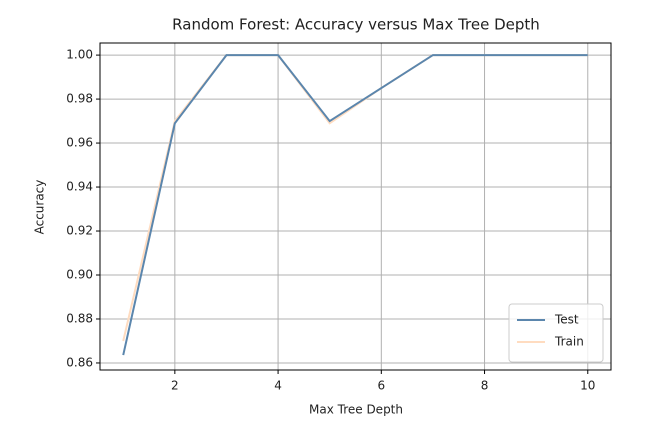  I want to click on x-tick-label: 6, so click(381, 386).